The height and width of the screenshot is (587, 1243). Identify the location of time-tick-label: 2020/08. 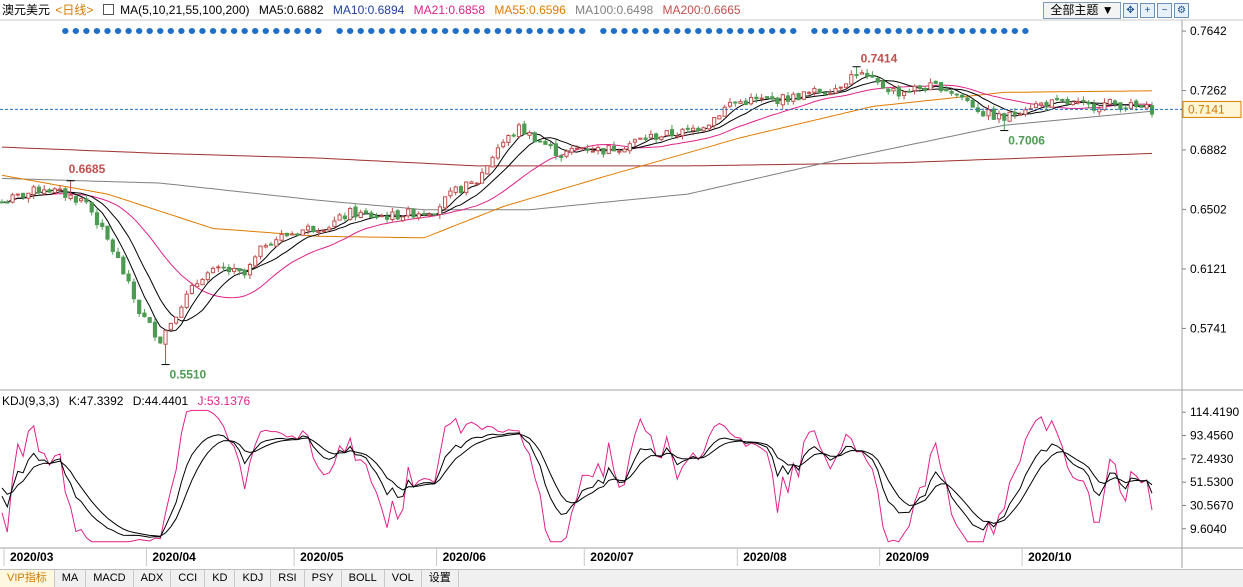
(765, 557).